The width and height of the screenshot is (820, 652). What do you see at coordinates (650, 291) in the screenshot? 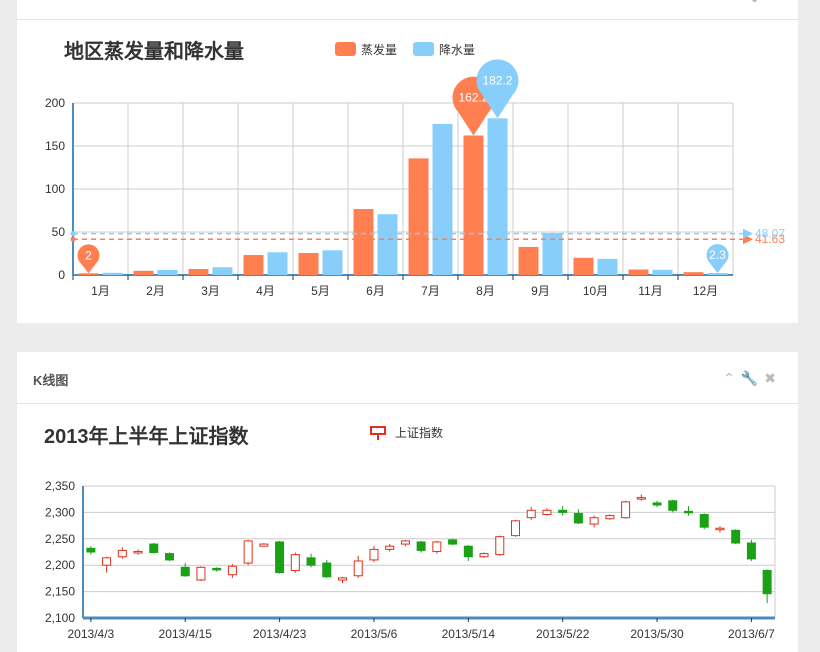
I see `x-tick-label: 11月` at bounding box center [650, 291].